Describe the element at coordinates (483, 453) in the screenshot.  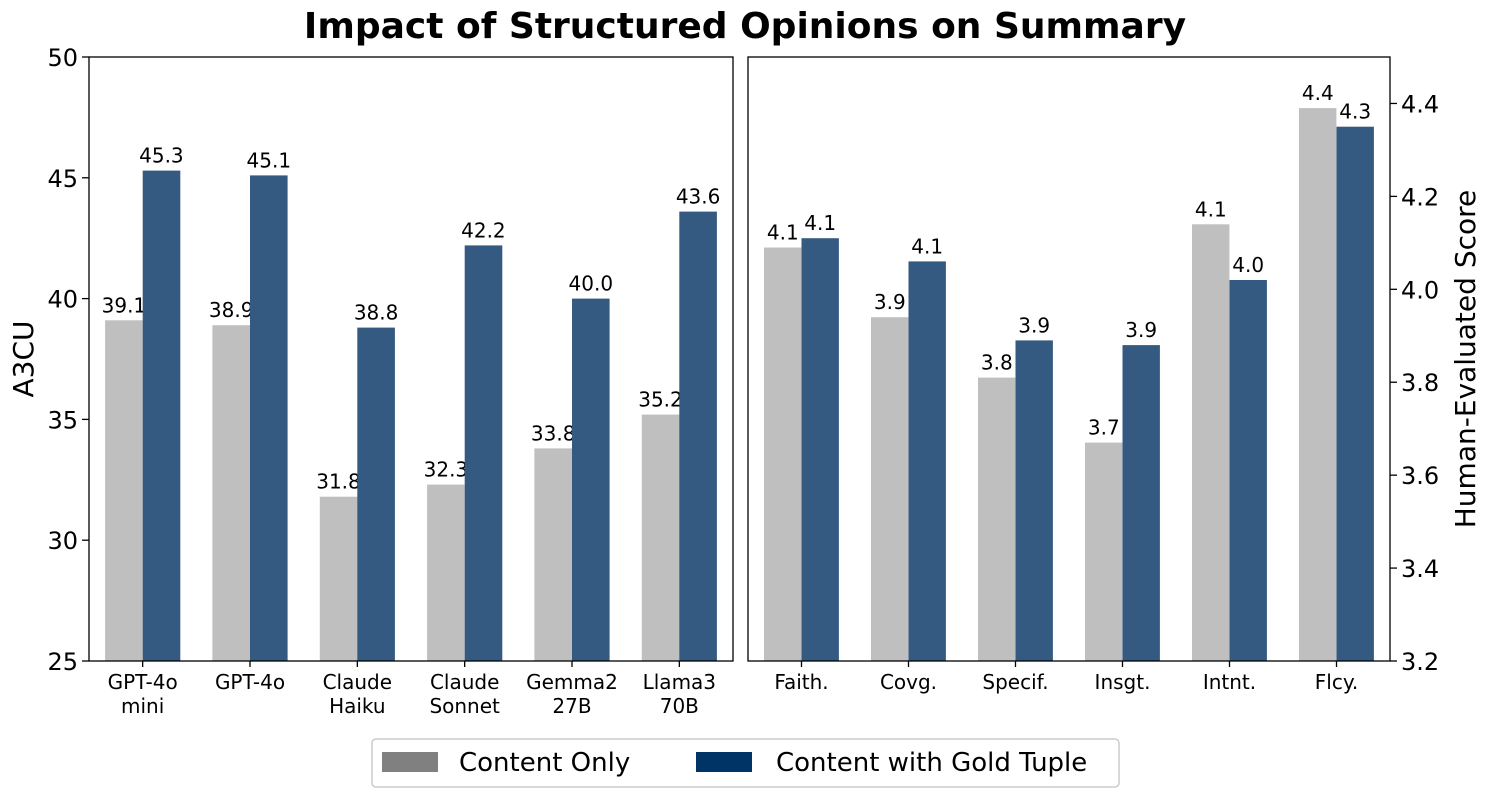
I see `bar-p1-s2-c4` at that location.